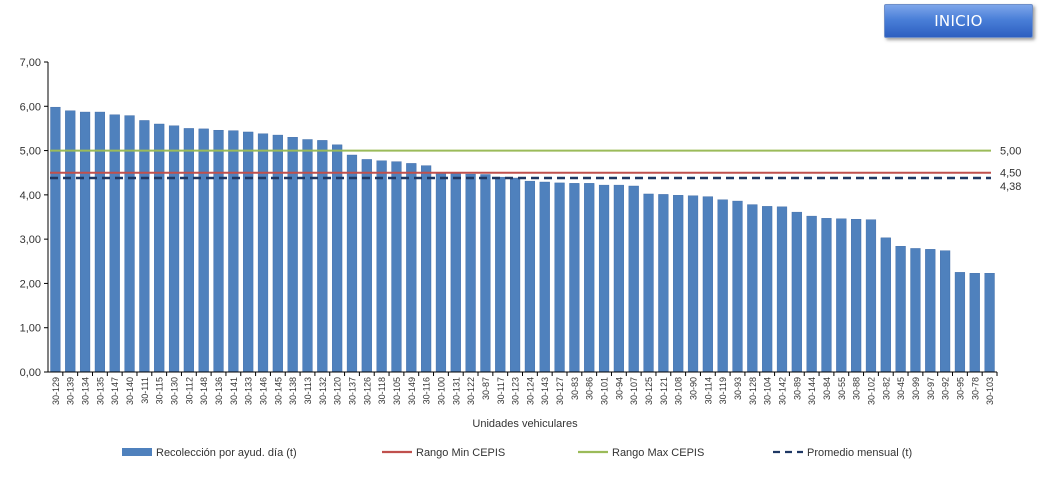 This screenshot has height=493, width=1041. What do you see at coordinates (859, 453) in the screenshot?
I see `legend-label: Promedio mensual (t)` at bounding box center [859, 453].